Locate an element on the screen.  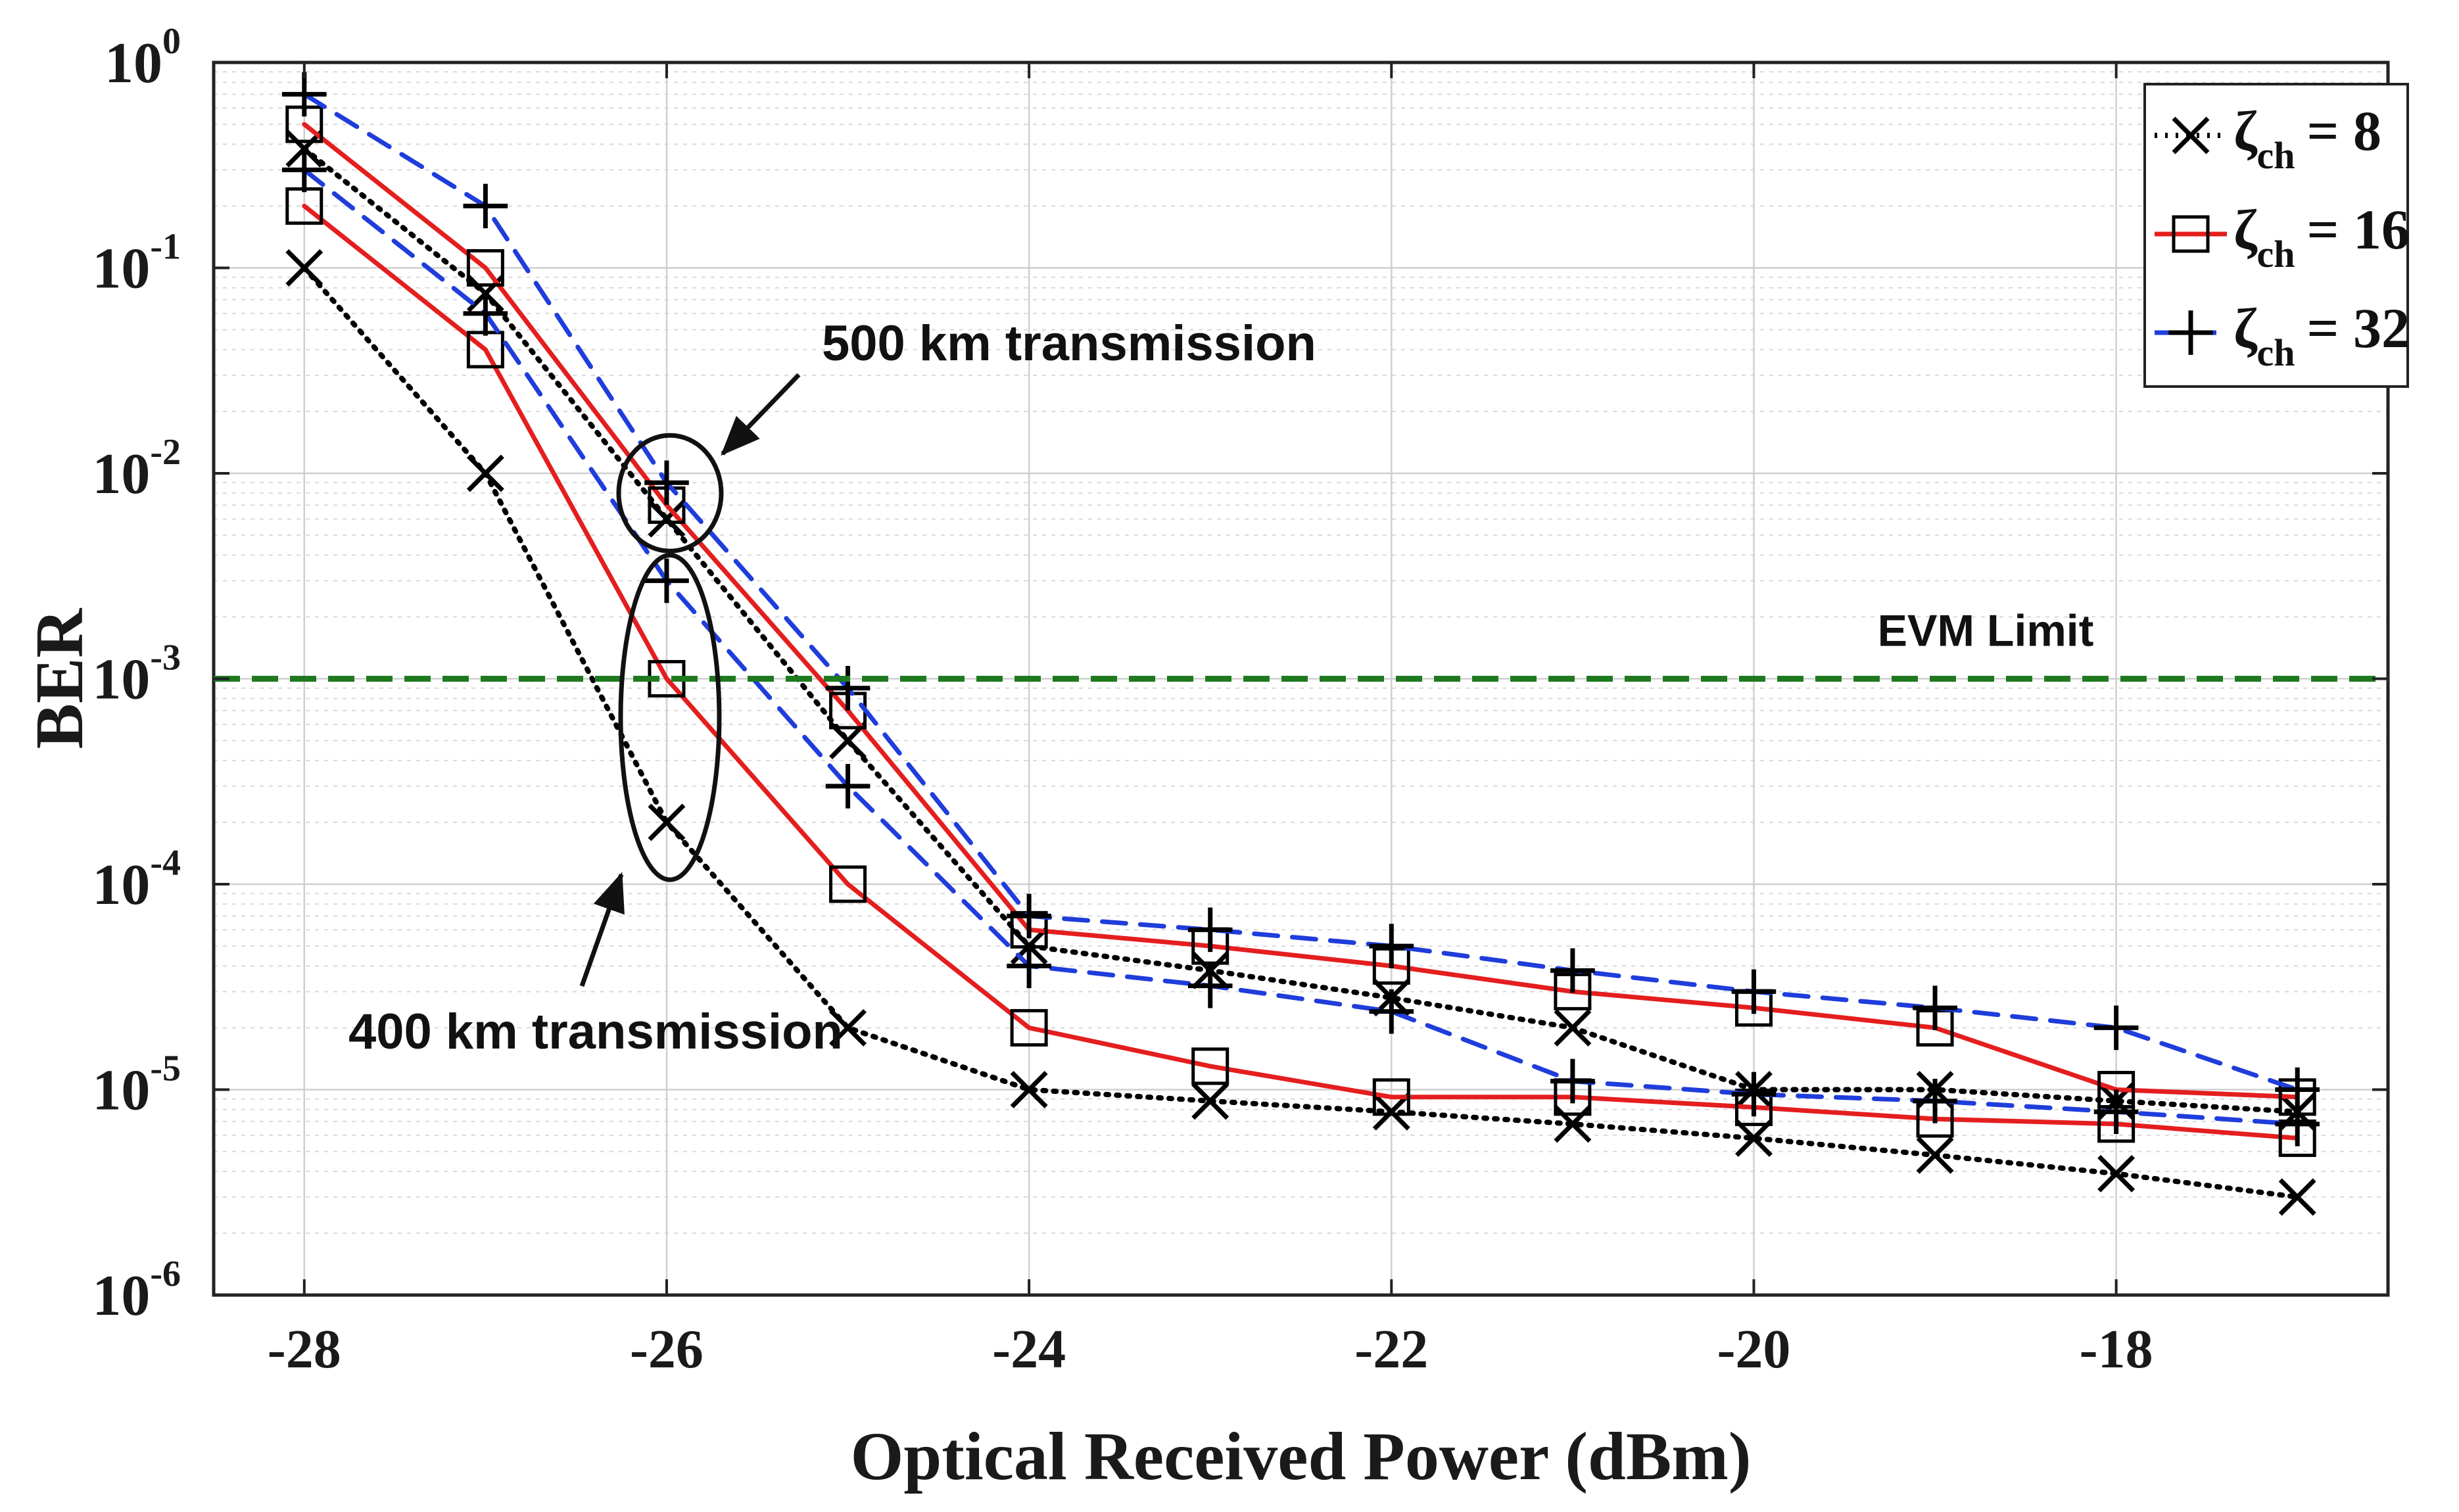
legend-label: ζch = 8 is located at coordinates (2307, 138).